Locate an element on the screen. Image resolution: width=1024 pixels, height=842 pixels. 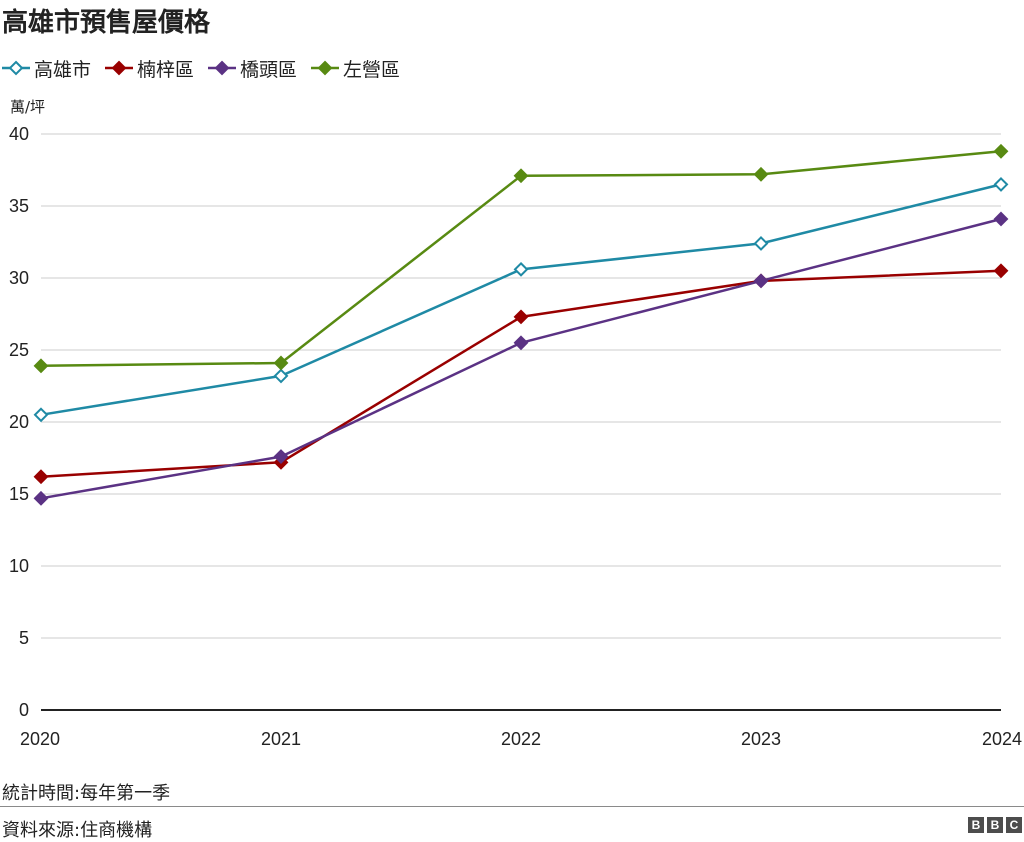
y-tick-label-1: 5 is located at coordinates (24, 638).